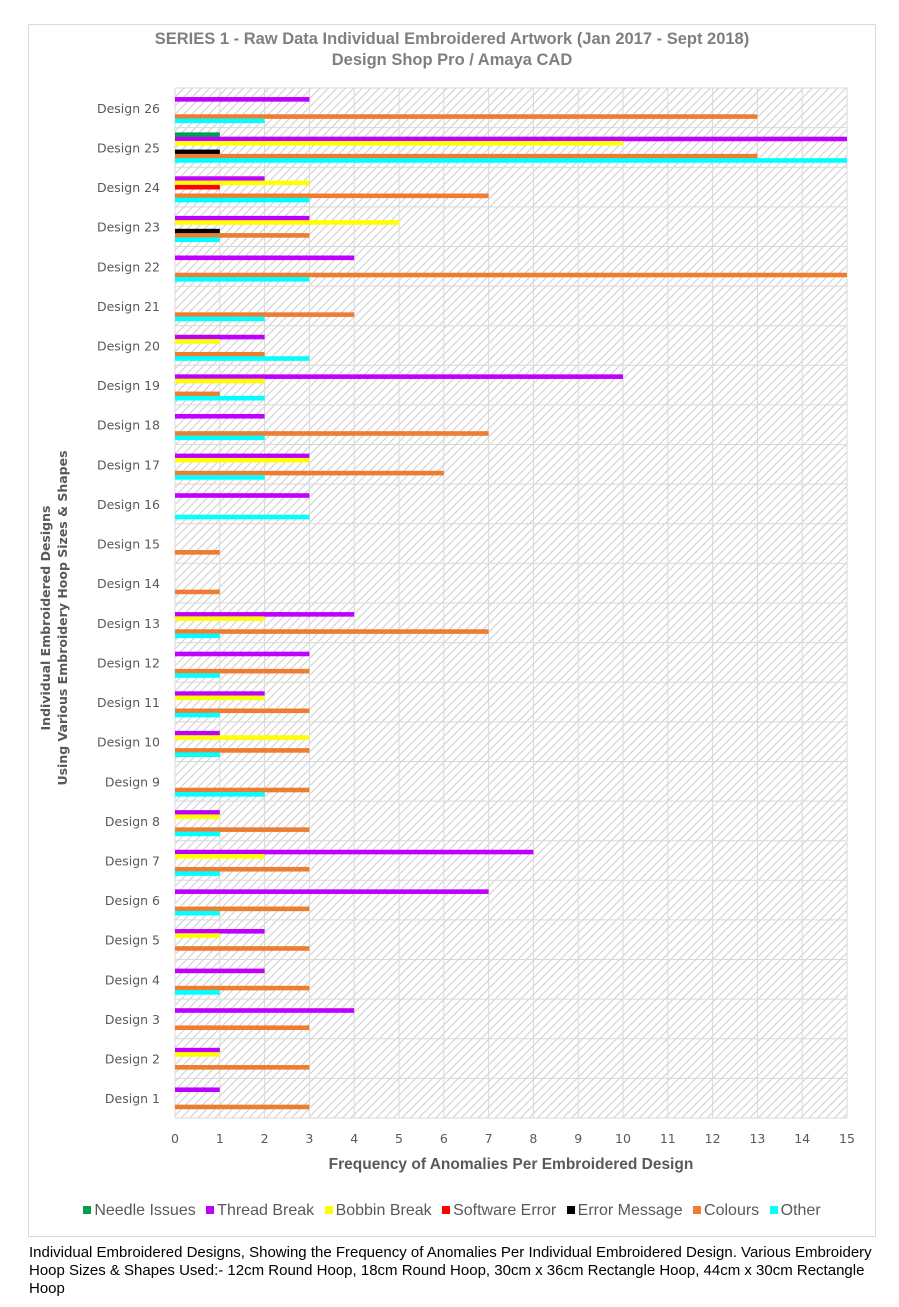  What do you see at coordinates (726, 1211) in the screenshot?
I see `legend-item-colours: Colours` at bounding box center [726, 1211].